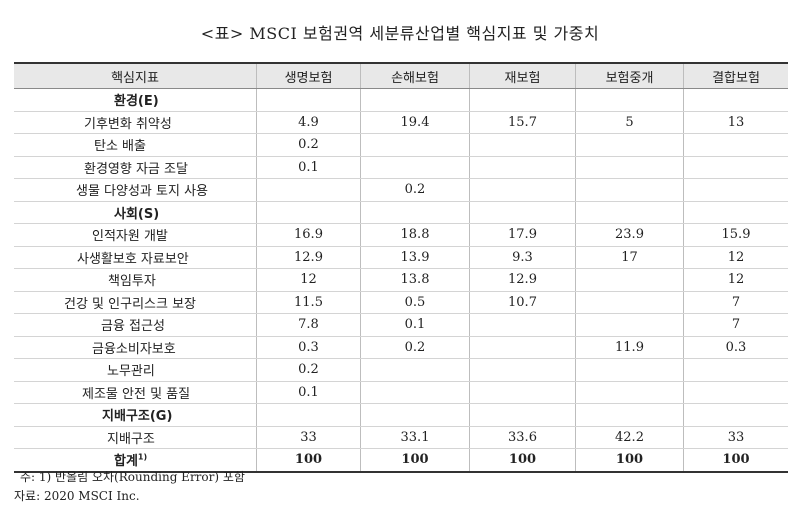 This screenshot has height=517, width=800. What do you see at coordinates (135, 75) in the screenshot?
I see `header-indicator: 핵심지표` at bounding box center [135, 75].